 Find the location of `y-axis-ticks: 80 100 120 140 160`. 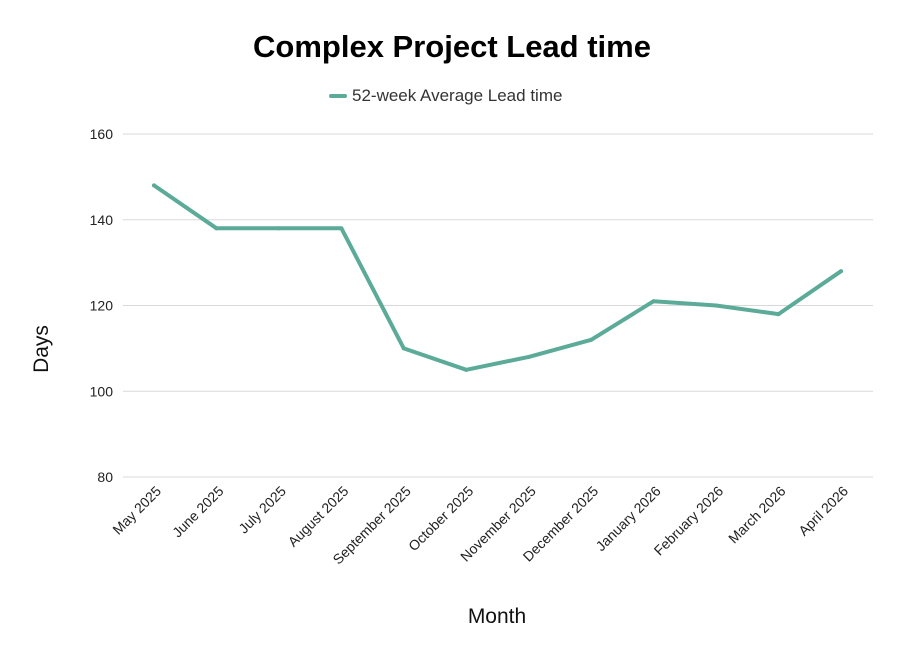

y-axis-ticks: 80 100 120 140 160 is located at coordinates (102, 305).